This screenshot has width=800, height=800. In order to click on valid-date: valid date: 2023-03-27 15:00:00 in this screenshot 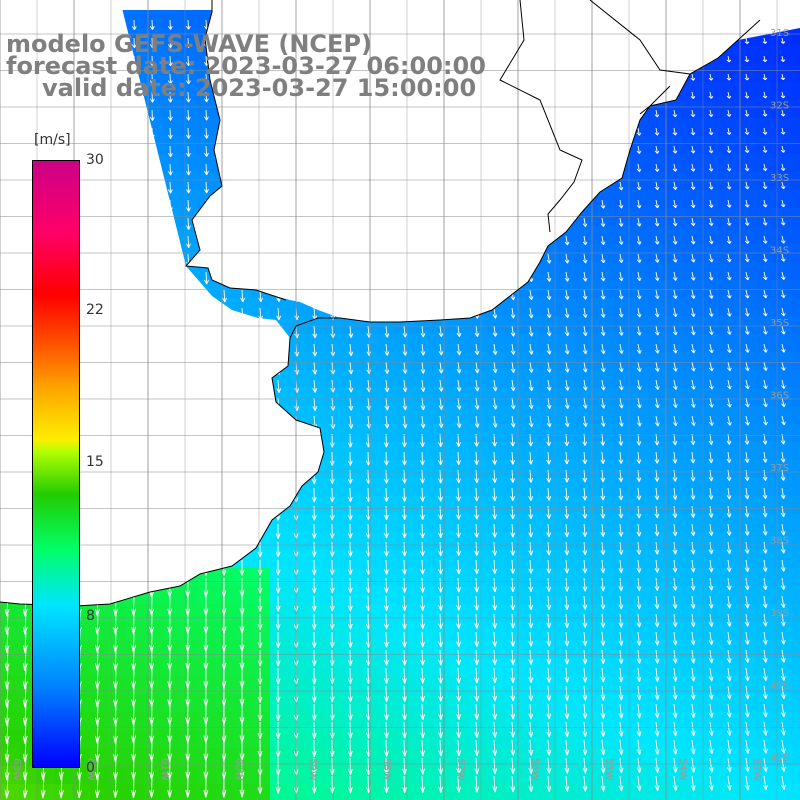, I will do `click(259, 88)`.